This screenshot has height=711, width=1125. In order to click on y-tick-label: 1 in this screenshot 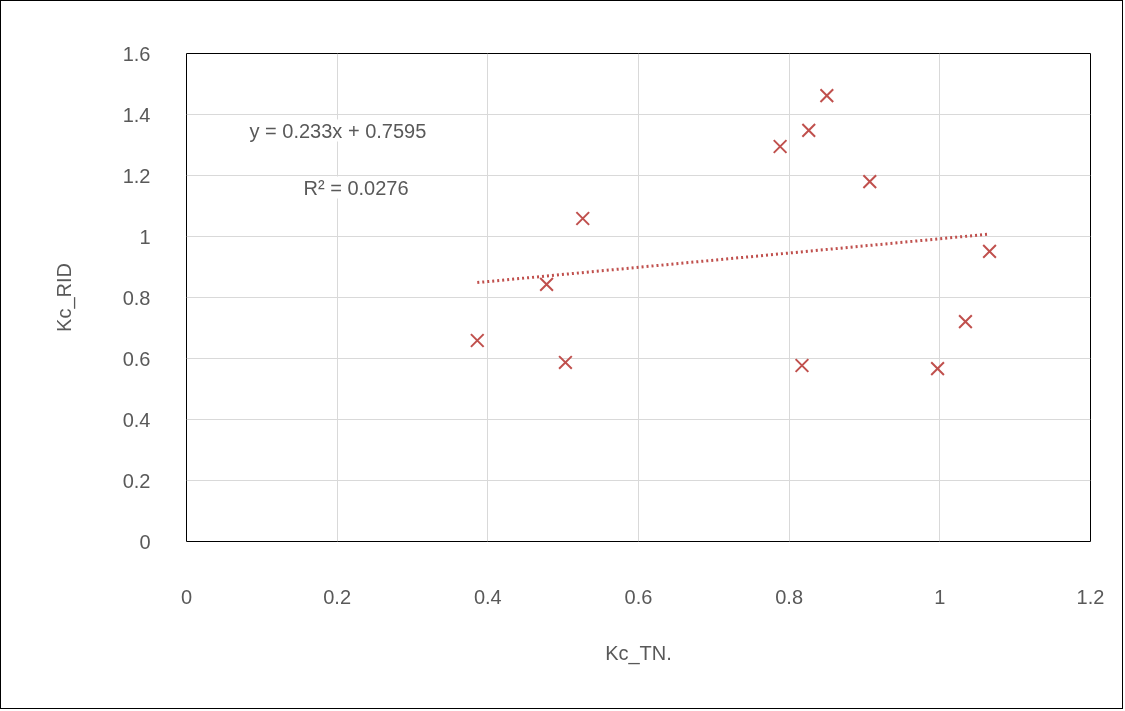, I will do `click(145, 236)`.